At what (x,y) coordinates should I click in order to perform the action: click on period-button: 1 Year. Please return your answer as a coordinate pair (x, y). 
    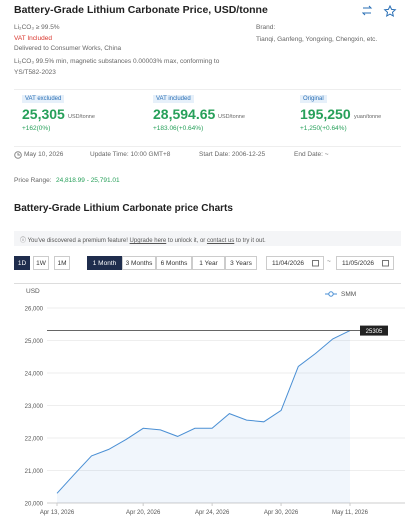
    Looking at the image, I should click on (208, 263).